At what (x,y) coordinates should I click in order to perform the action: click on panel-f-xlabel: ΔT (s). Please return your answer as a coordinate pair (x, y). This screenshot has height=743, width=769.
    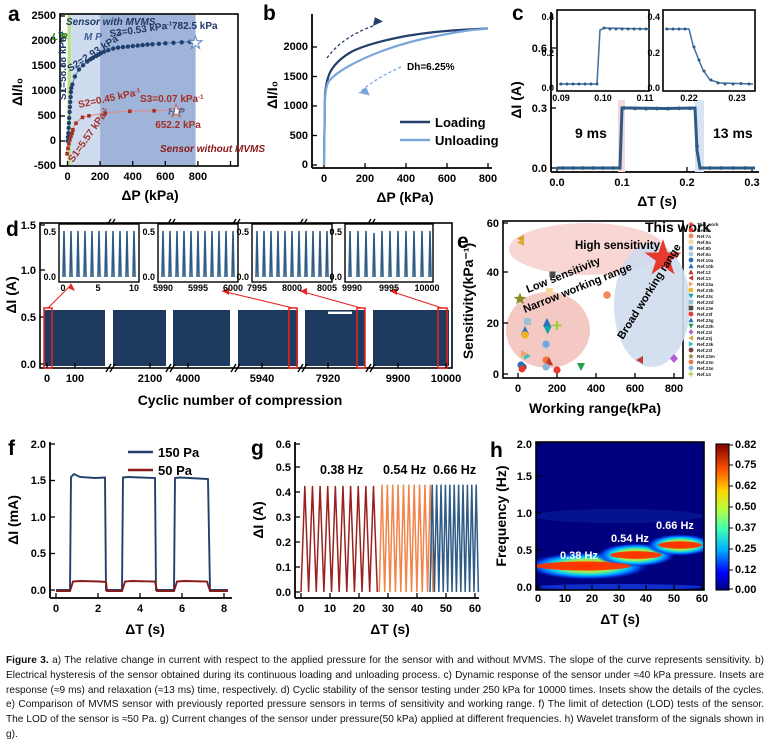
    Looking at the image, I should click on (145, 629).